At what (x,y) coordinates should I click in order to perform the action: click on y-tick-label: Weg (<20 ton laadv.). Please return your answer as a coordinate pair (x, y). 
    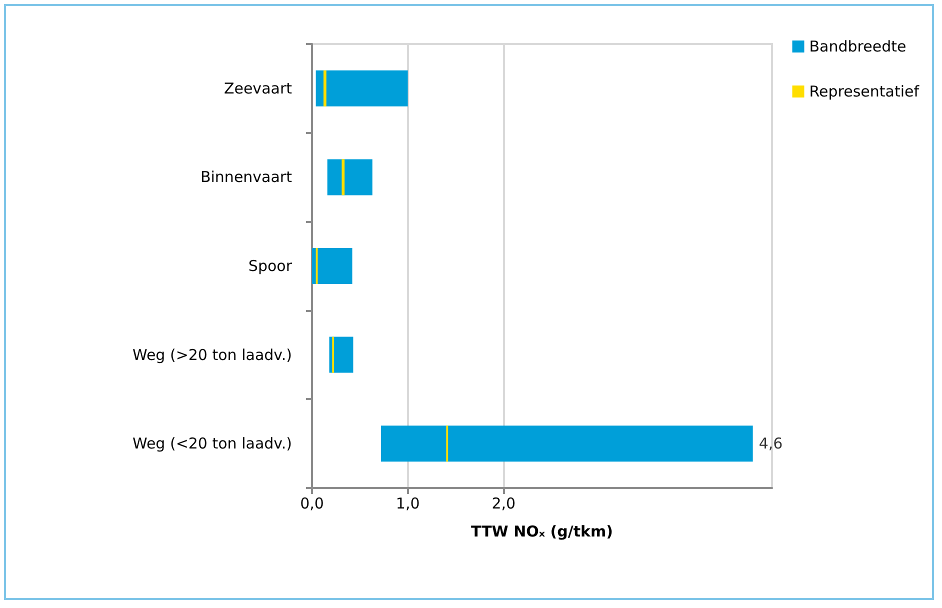
    Looking at the image, I should click on (212, 443).